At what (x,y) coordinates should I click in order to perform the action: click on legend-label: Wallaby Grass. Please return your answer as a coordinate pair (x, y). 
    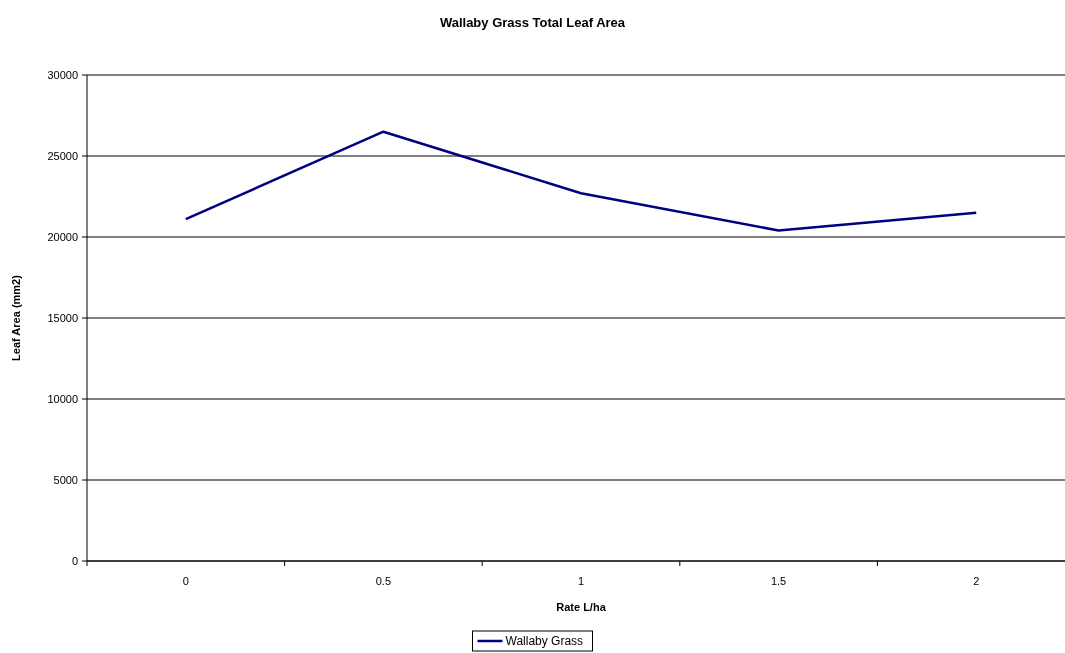
    Looking at the image, I should click on (544, 641).